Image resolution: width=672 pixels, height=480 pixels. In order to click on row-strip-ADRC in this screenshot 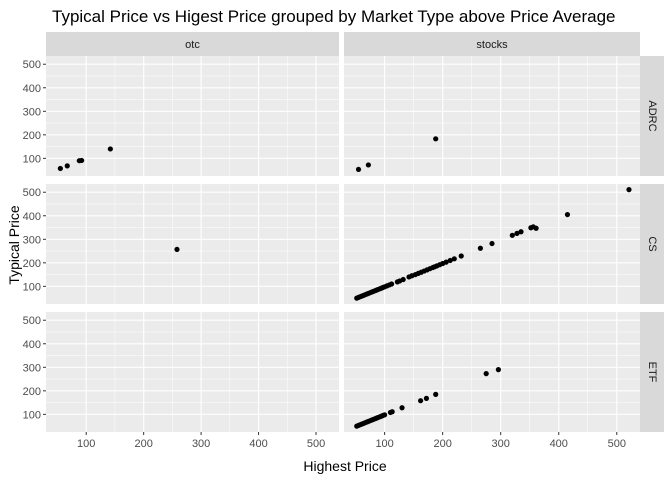, I will do `click(652, 116)`.